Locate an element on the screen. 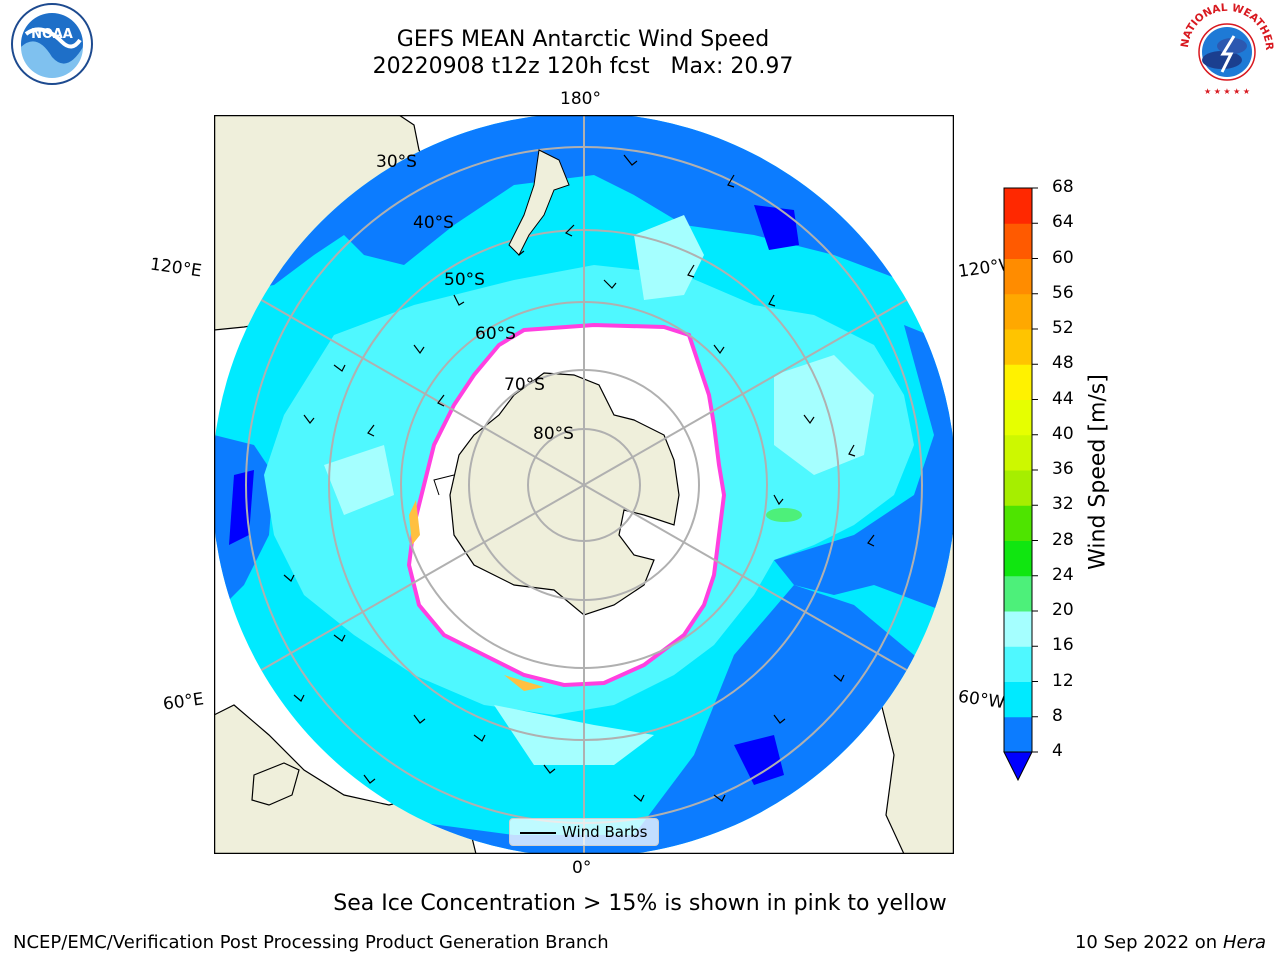  footer-date-text: 10 Sep 2022 on is located at coordinates (1146, 942).